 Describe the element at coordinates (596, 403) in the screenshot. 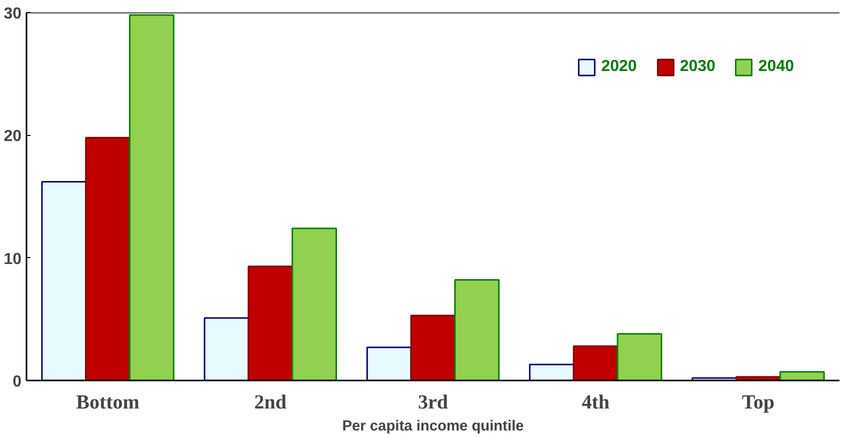

I see `x-tick-label: 4th` at that location.